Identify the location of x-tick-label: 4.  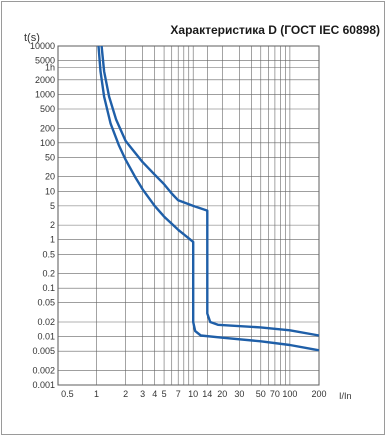
(154, 394).